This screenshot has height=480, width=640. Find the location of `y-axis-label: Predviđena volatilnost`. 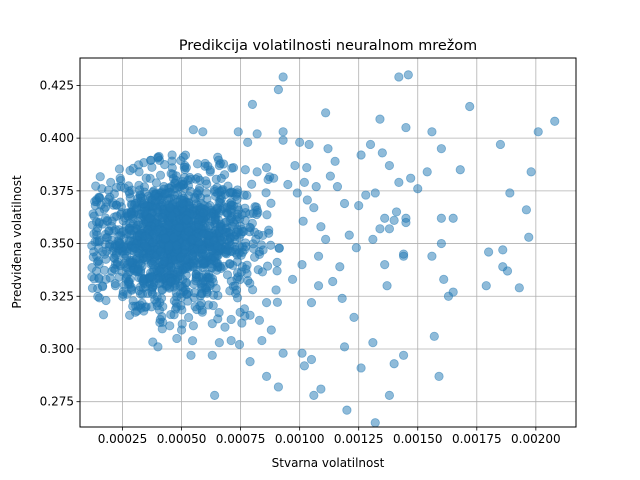

y-axis-label: Predviđena volatilnost is located at coordinates (17, 242).